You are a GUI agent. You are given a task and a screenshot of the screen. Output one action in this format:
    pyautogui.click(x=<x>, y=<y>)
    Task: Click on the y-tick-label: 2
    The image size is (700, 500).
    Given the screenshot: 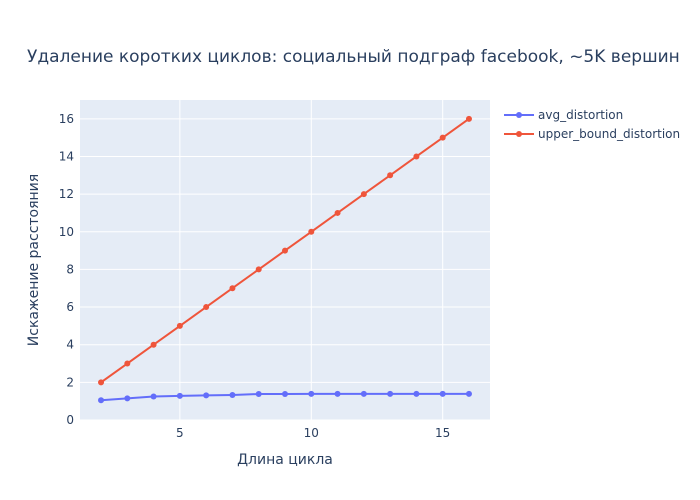 What is the action you would take?
    pyautogui.click(x=70, y=382)
    